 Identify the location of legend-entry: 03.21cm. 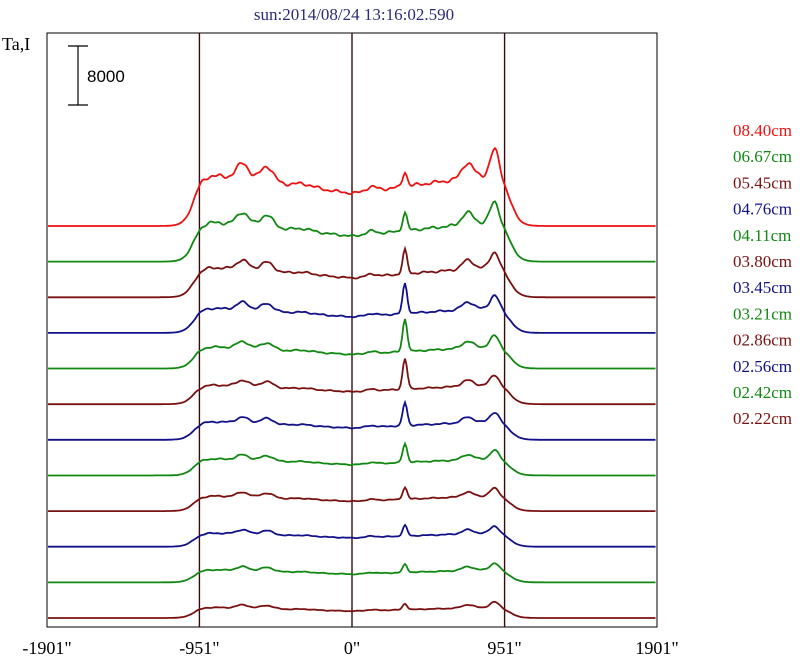
(762, 313).